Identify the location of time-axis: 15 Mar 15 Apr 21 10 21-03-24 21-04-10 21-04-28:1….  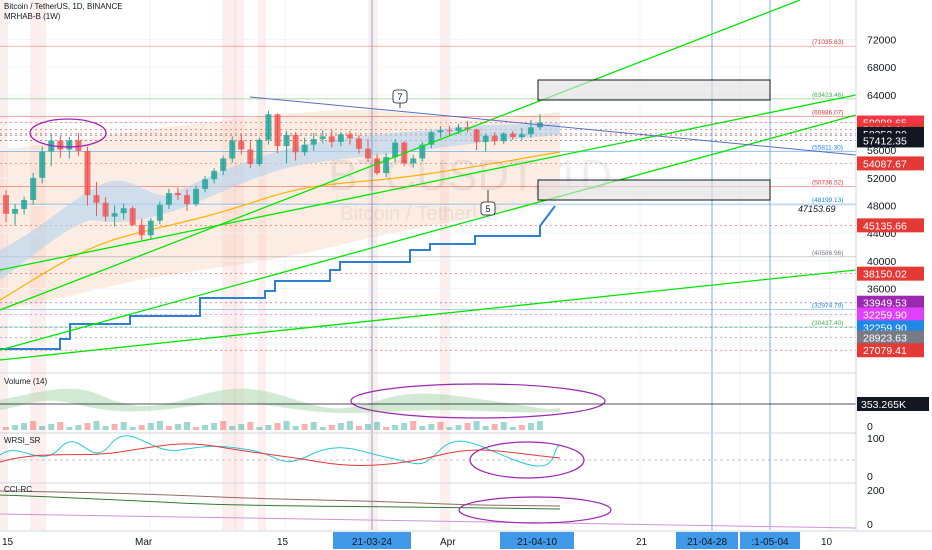
(466, 540).